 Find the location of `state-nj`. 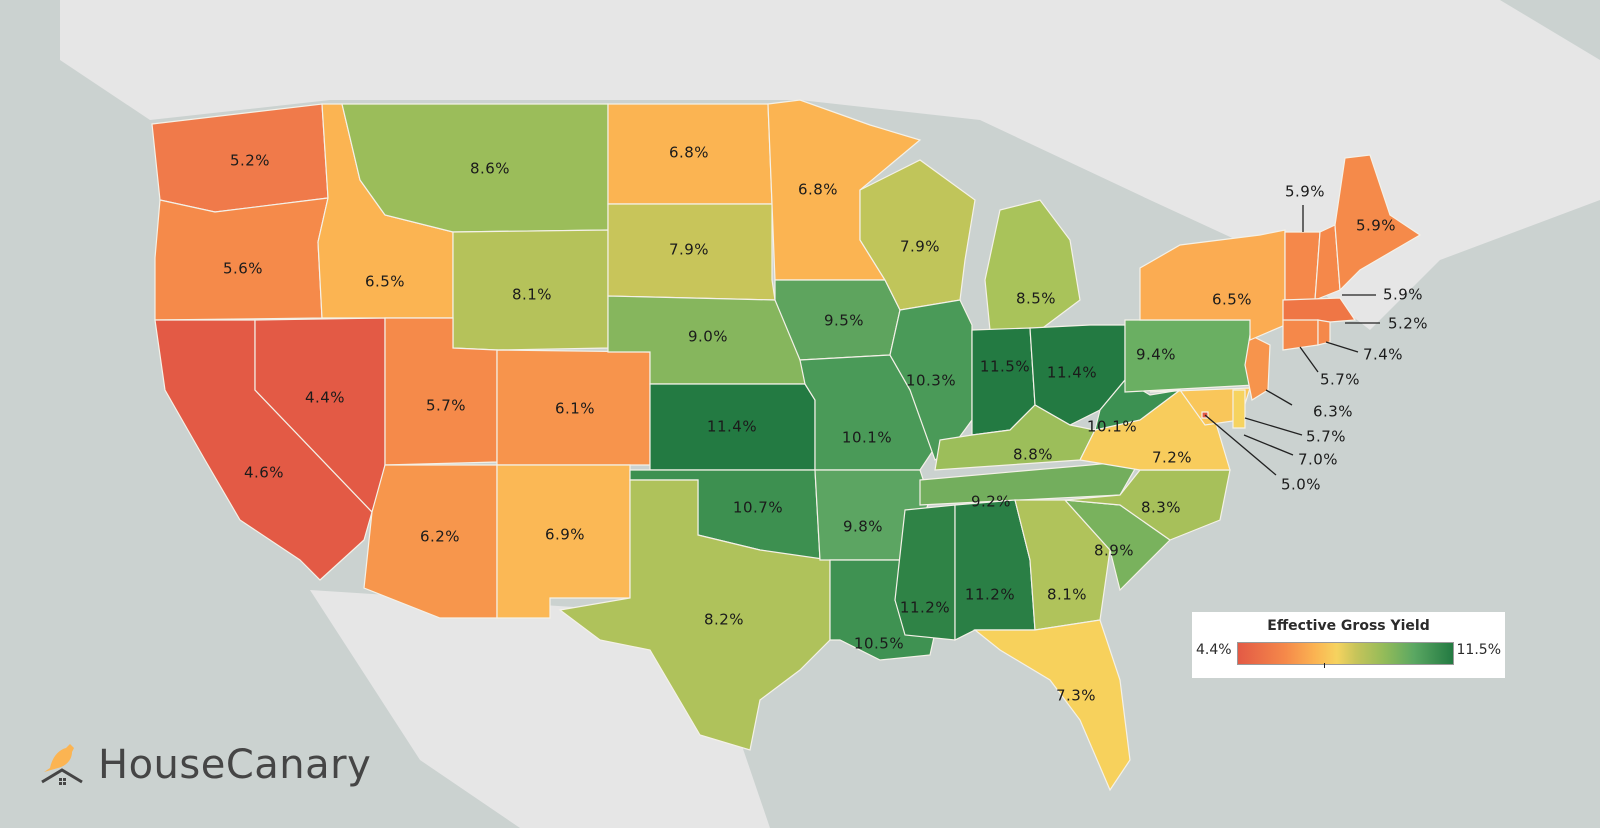

state-nj is located at coordinates (1257, 367).